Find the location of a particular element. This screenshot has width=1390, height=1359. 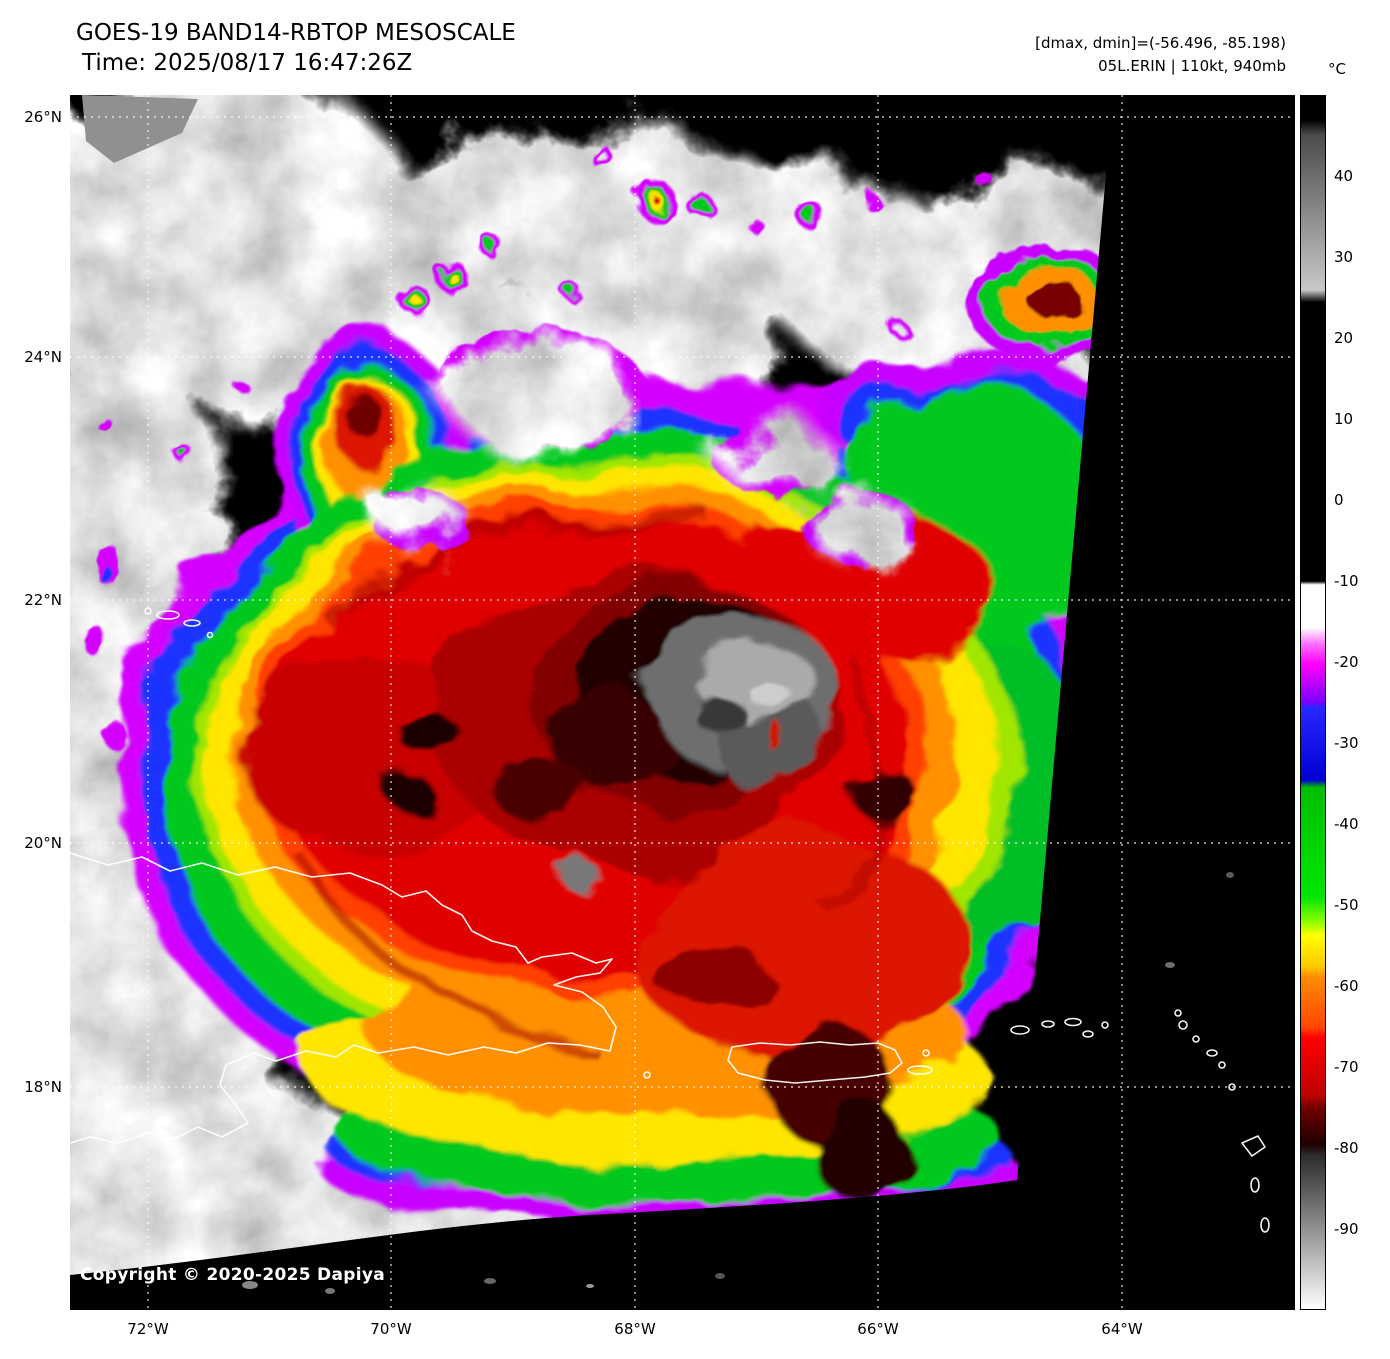

copyright-text: Copyright © 2020-2025 Dapiya is located at coordinates (232, 1275).